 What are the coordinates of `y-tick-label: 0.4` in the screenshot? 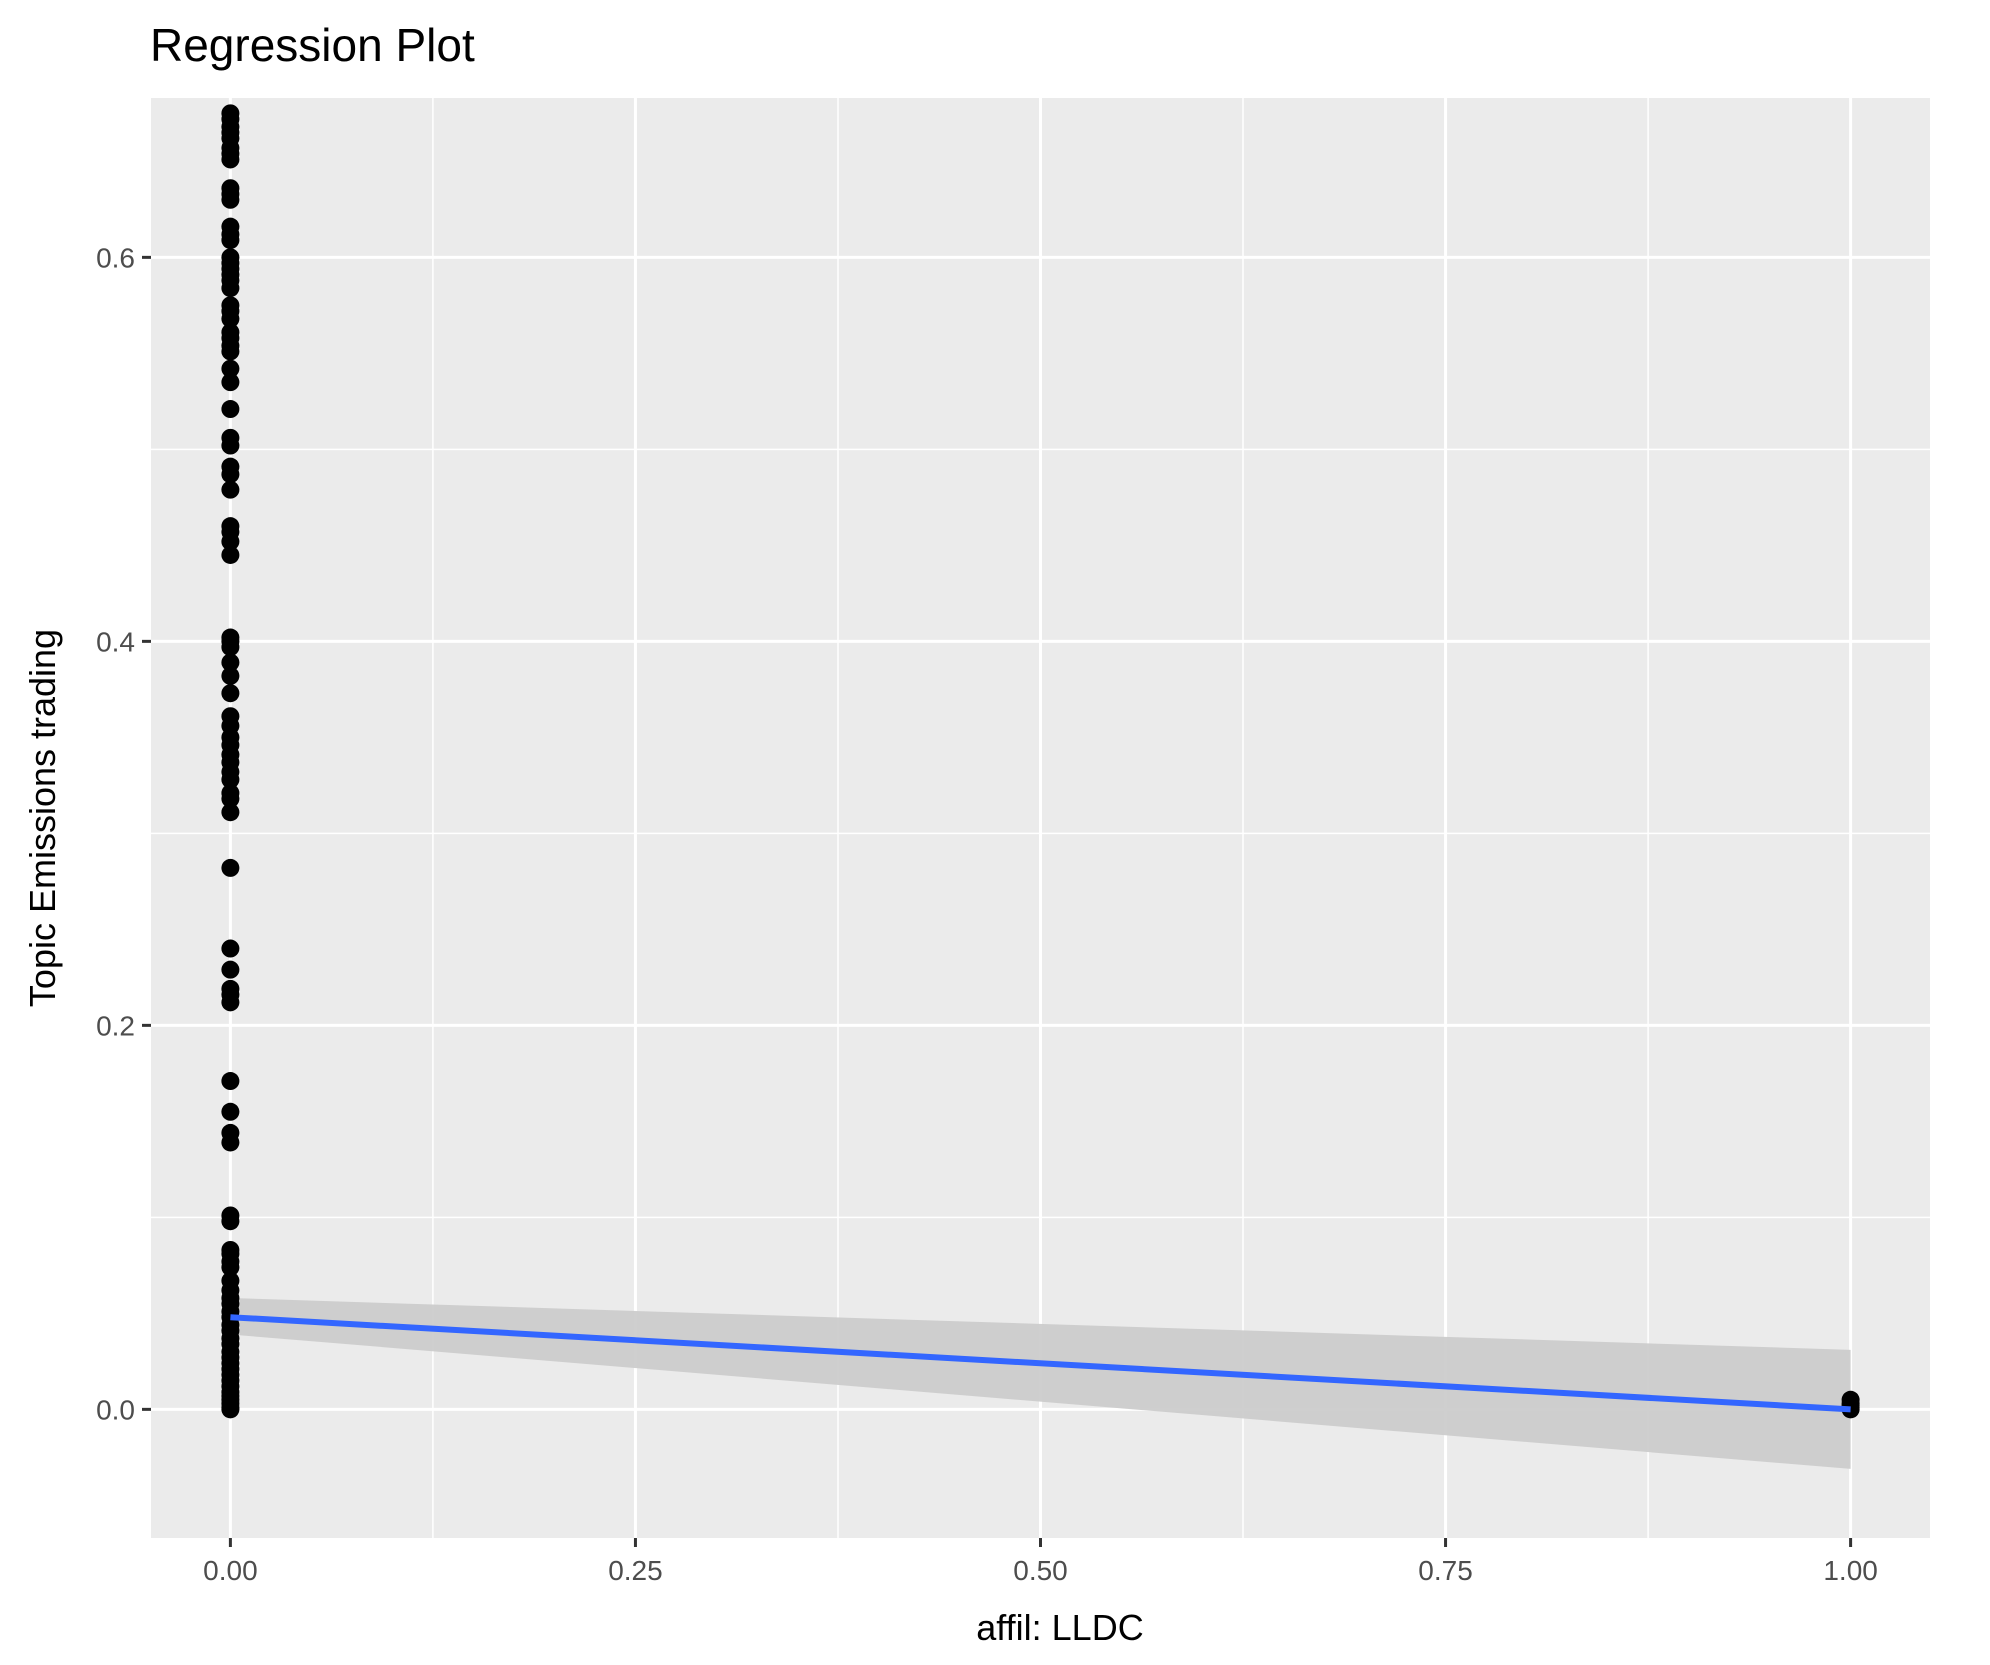 It's located at (115, 641).